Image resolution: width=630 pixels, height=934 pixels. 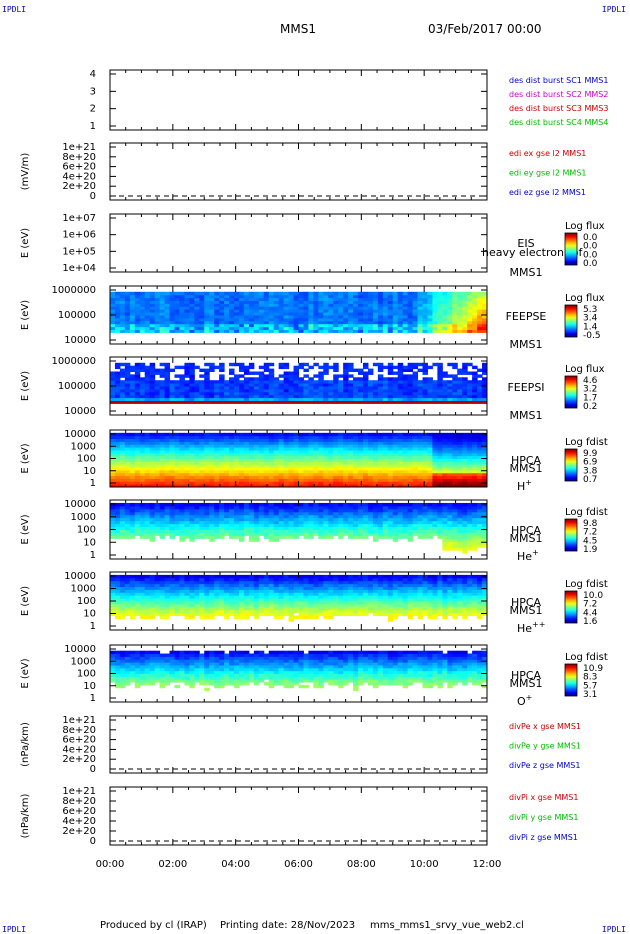 I want to click on colorbar-title: Log fdist, so click(x=586, y=442).